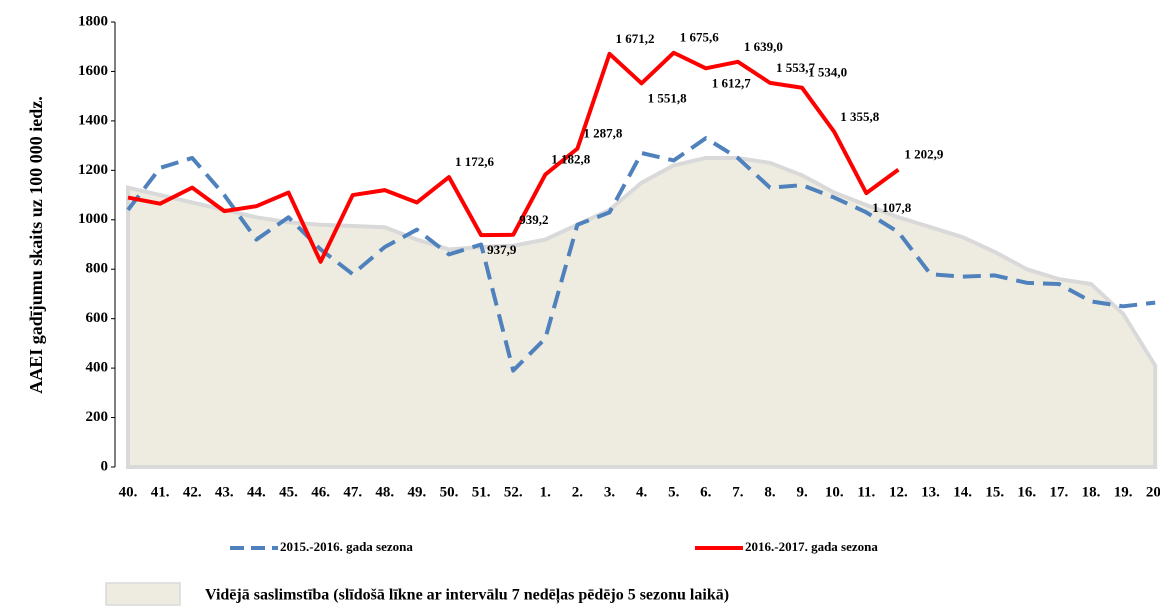 The height and width of the screenshot is (607, 1160). I want to click on data-label: 1 639,0, so click(763, 46).